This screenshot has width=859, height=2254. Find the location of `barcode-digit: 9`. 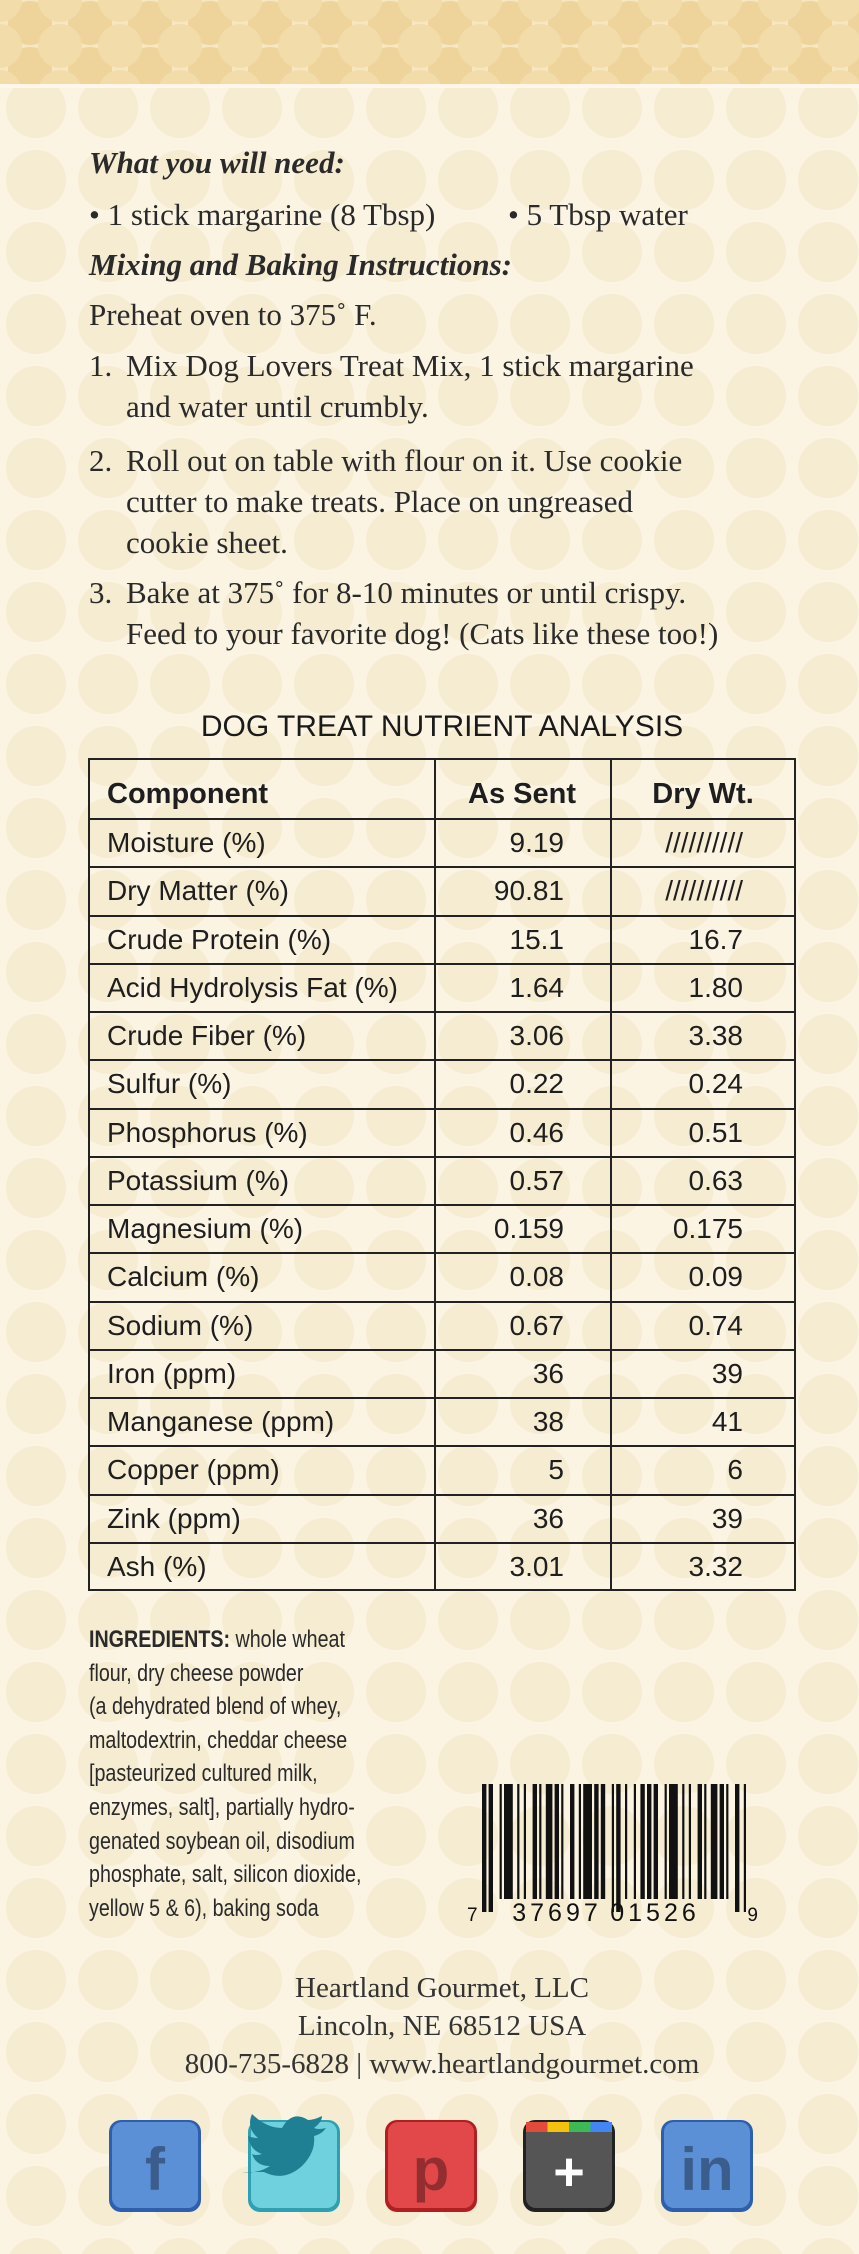

barcode-digit: 9 is located at coordinates (752, 1915).